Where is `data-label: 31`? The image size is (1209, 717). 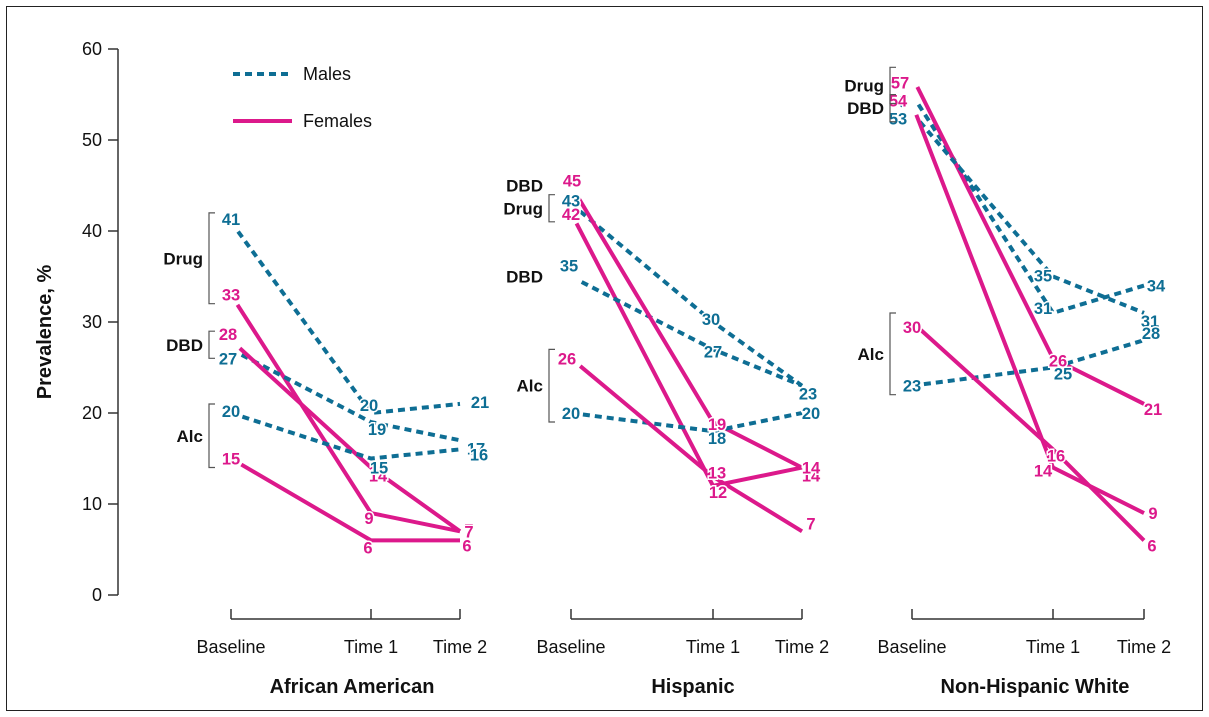
data-label: 31 is located at coordinates (1150, 322).